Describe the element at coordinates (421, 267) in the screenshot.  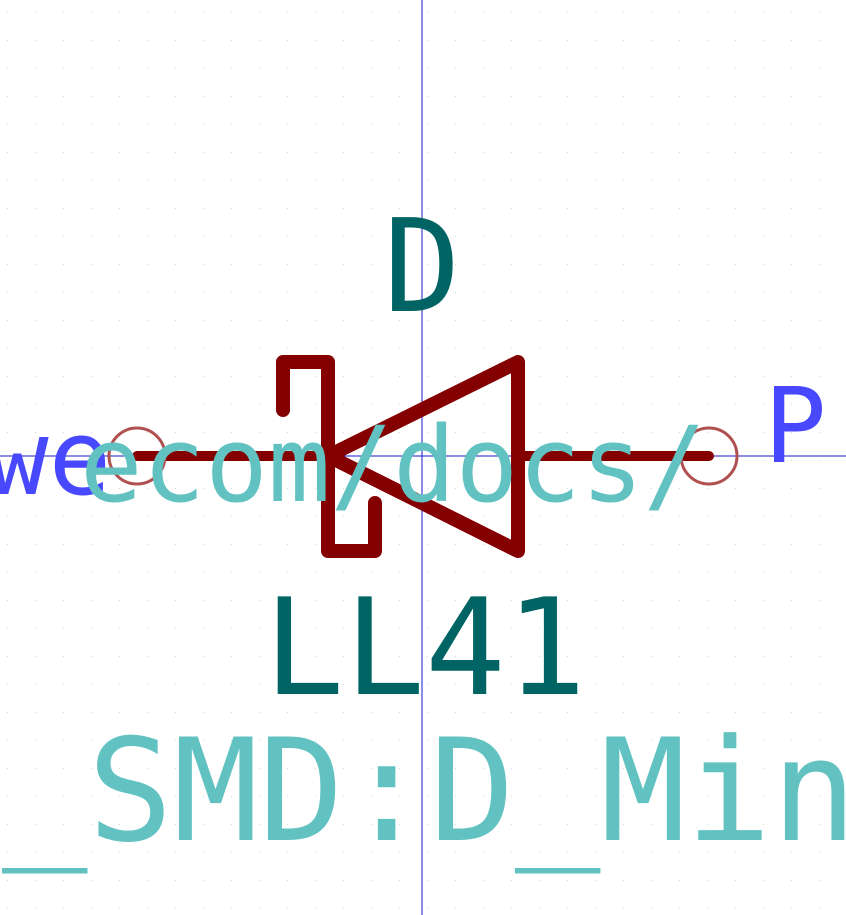
I see `reference-designator: D` at that location.